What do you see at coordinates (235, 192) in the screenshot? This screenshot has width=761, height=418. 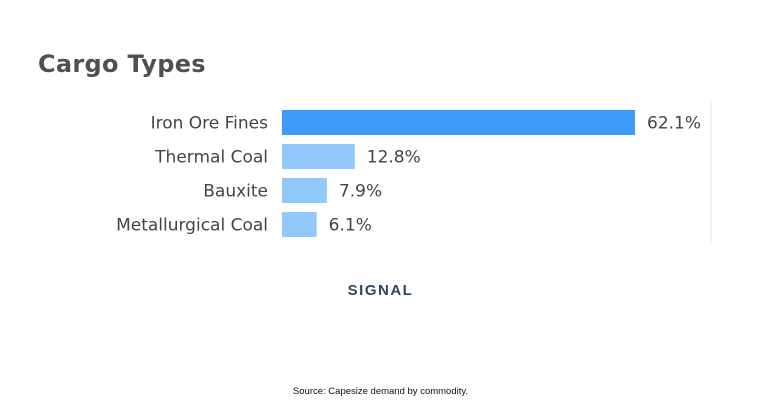 I see `category-label: Bauxite` at bounding box center [235, 192].